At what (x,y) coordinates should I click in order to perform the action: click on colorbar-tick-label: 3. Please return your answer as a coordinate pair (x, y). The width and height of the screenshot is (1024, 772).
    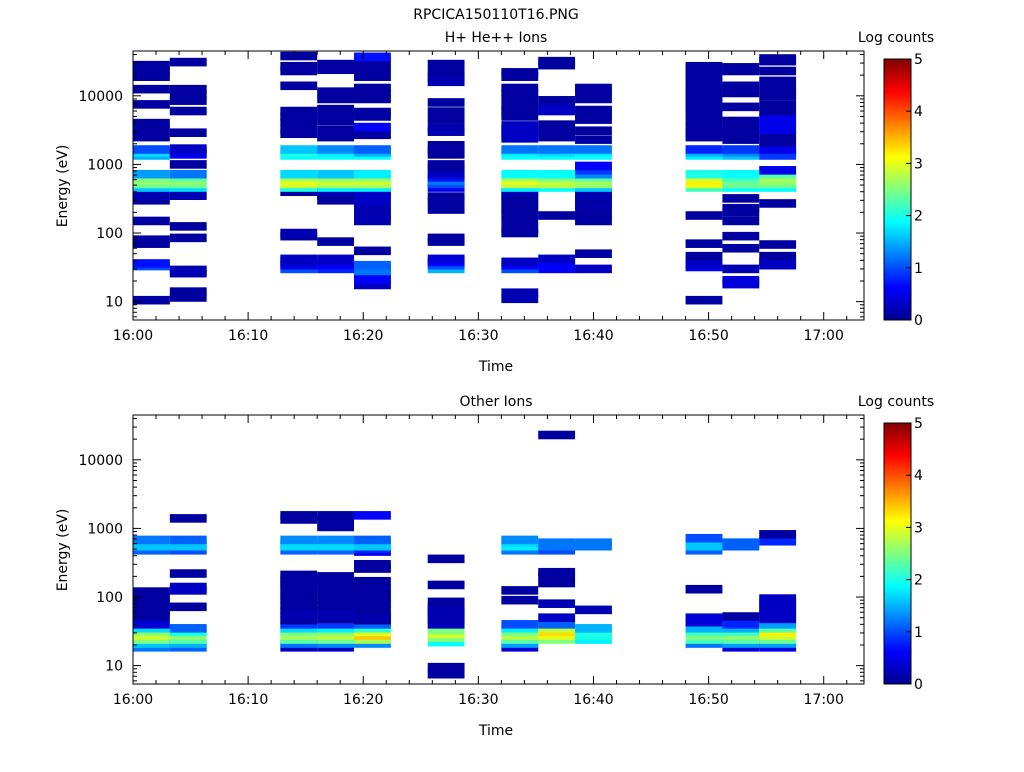
    Looking at the image, I should click on (918, 164).